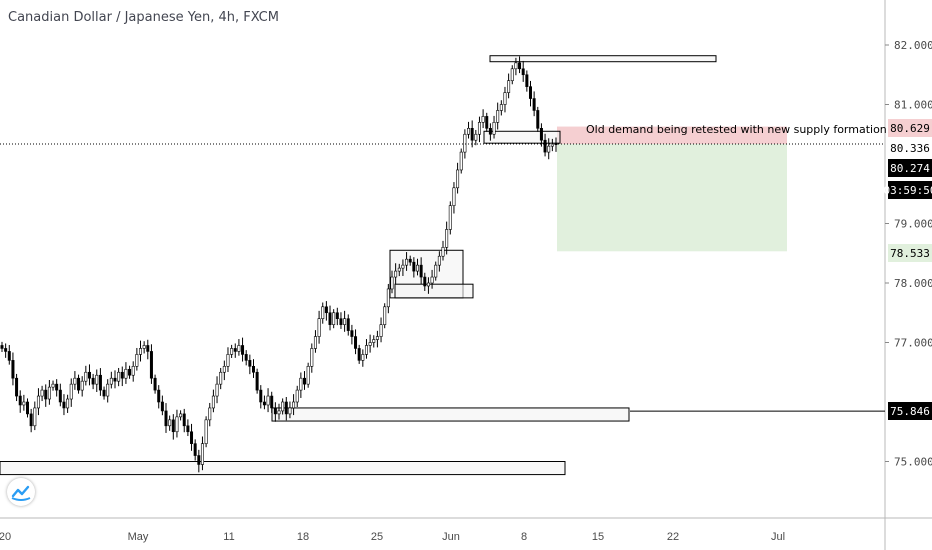  I want to click on price-tag-label: 75.846, so click(910, 411).